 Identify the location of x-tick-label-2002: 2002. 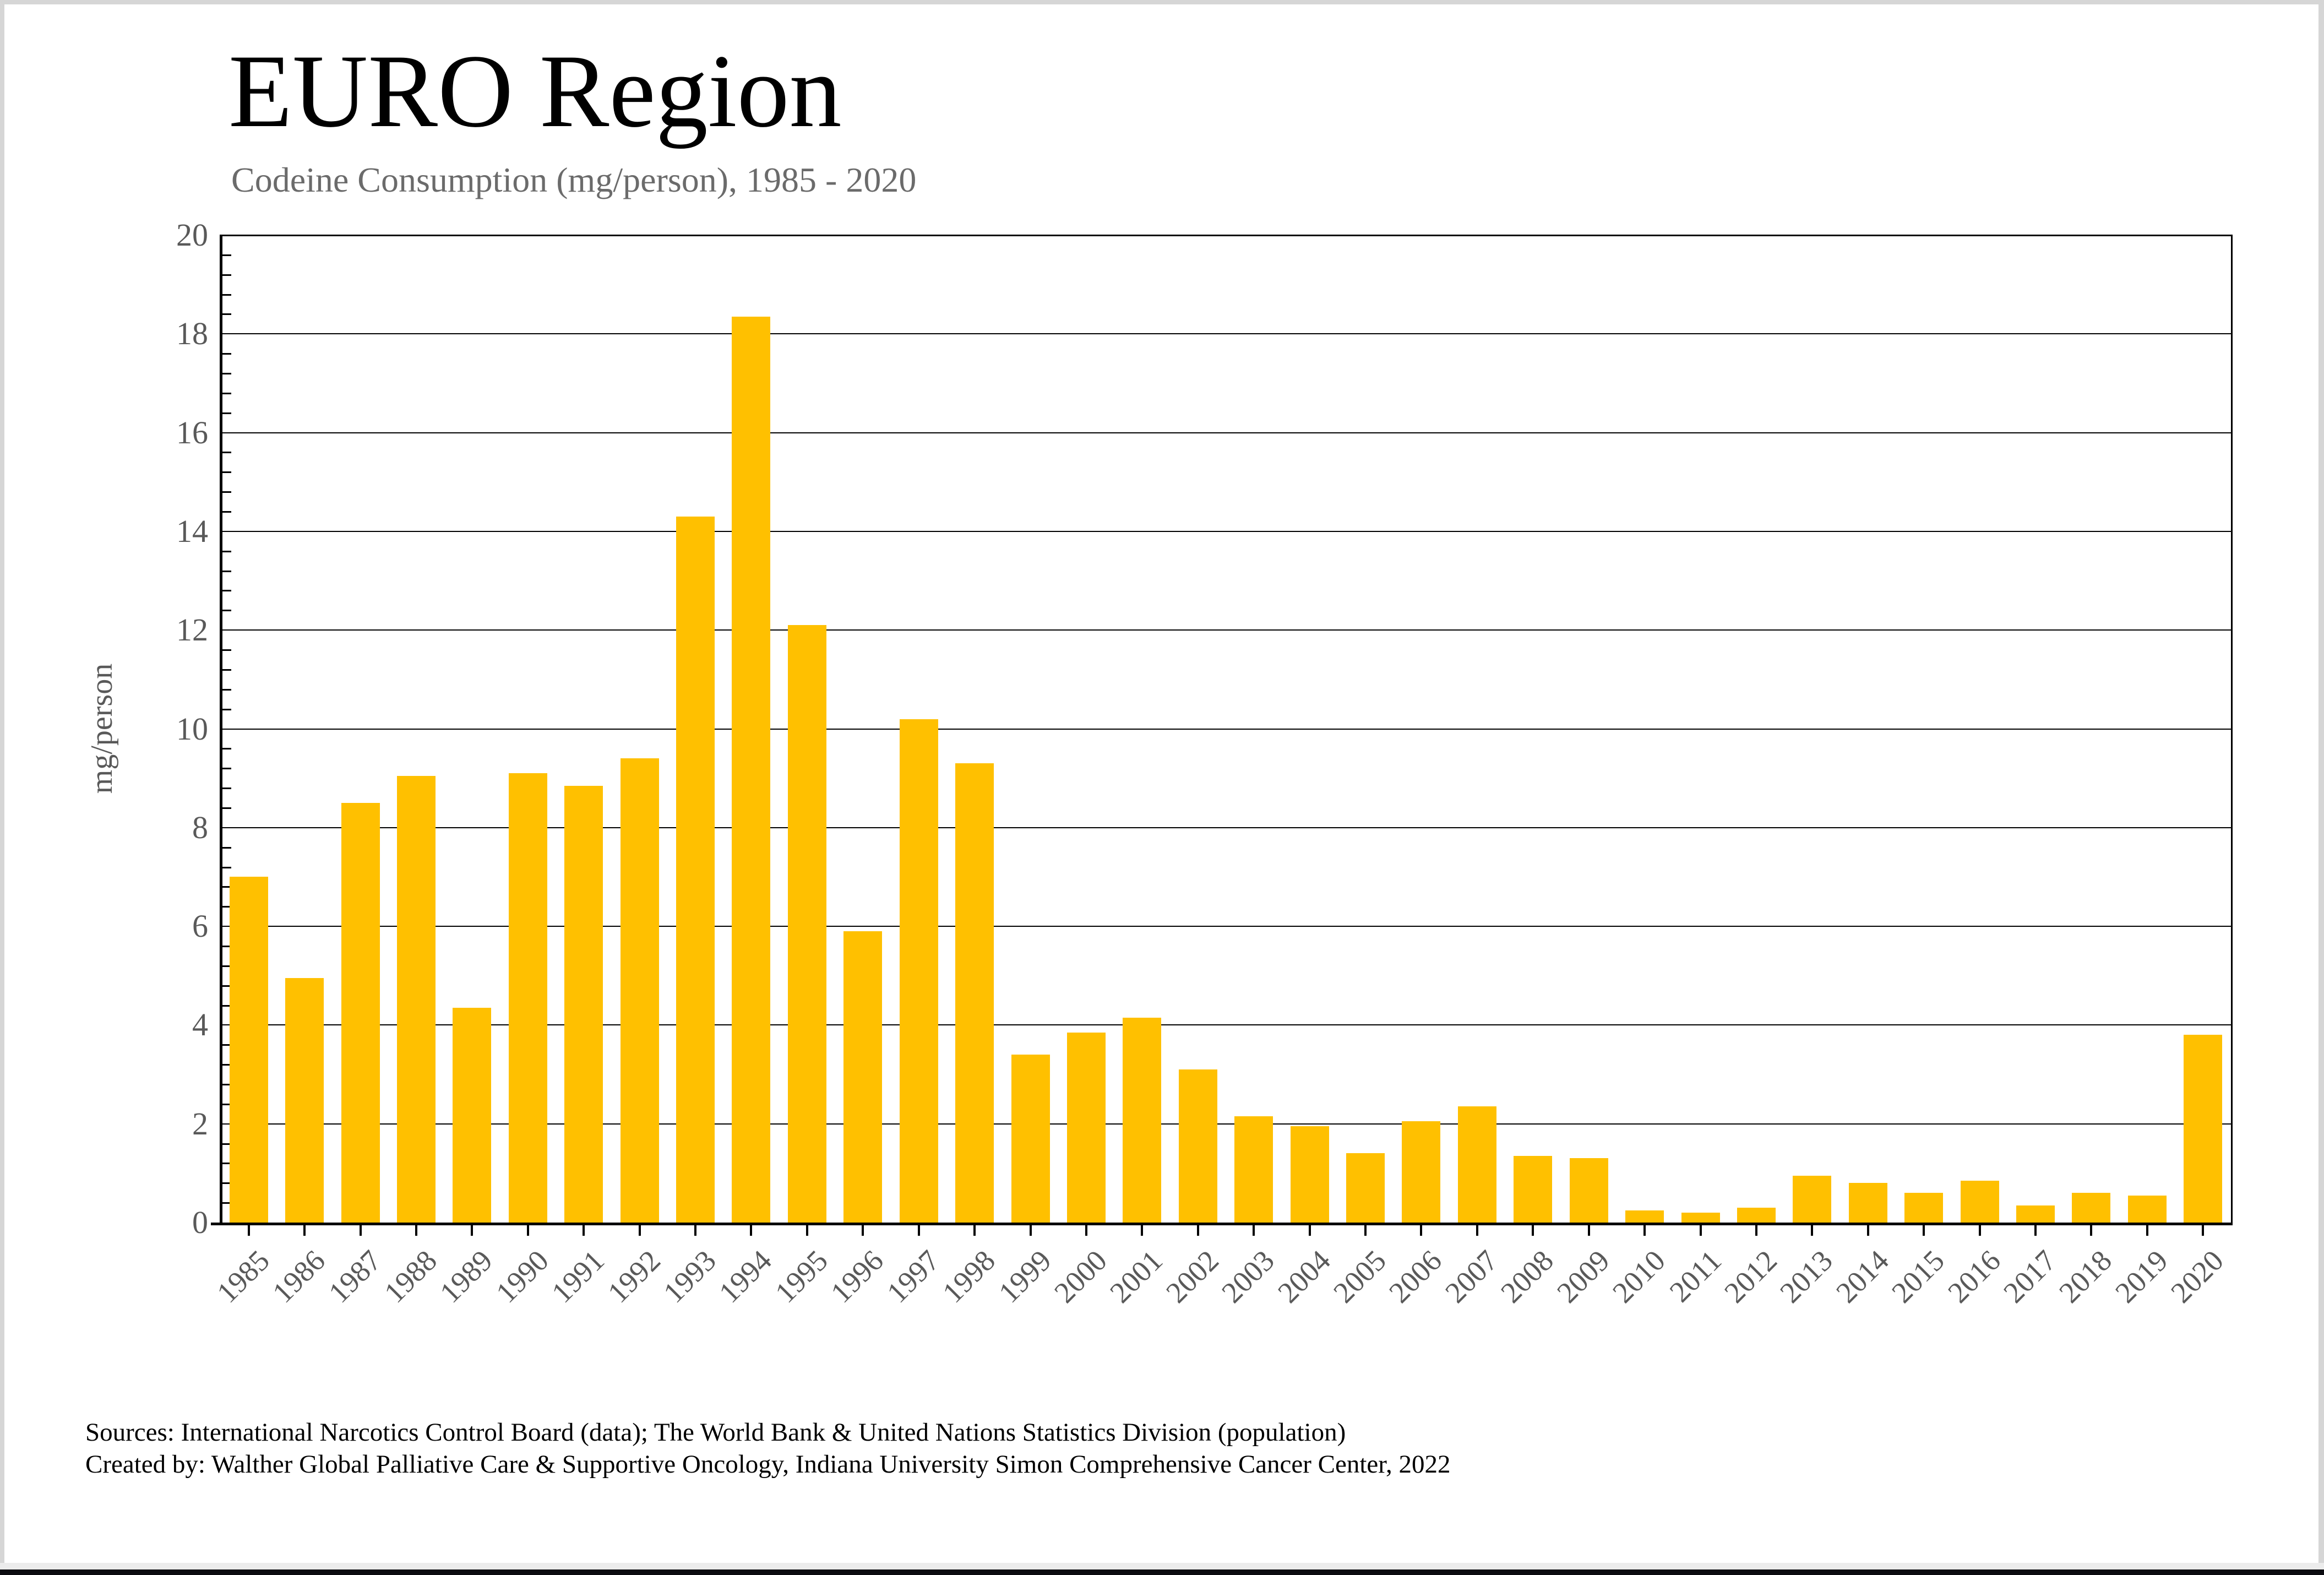
(1192, 1277).